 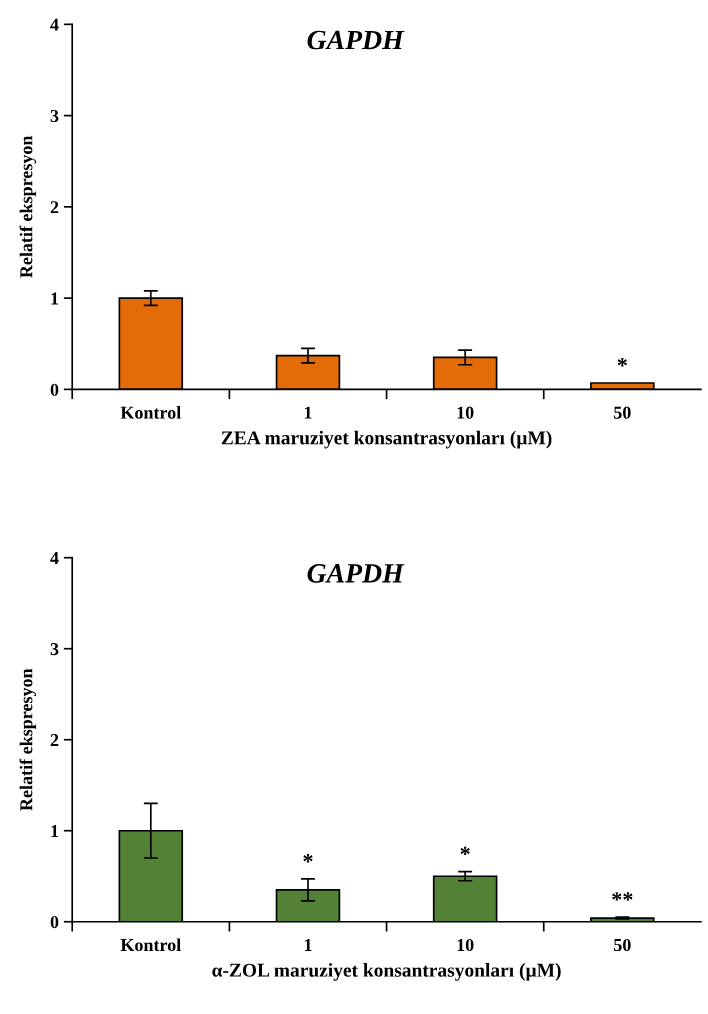 I want to click on x-axis-title: ZEA maruziyet konsantrasyonları (µM), so click(x=386, y=439).